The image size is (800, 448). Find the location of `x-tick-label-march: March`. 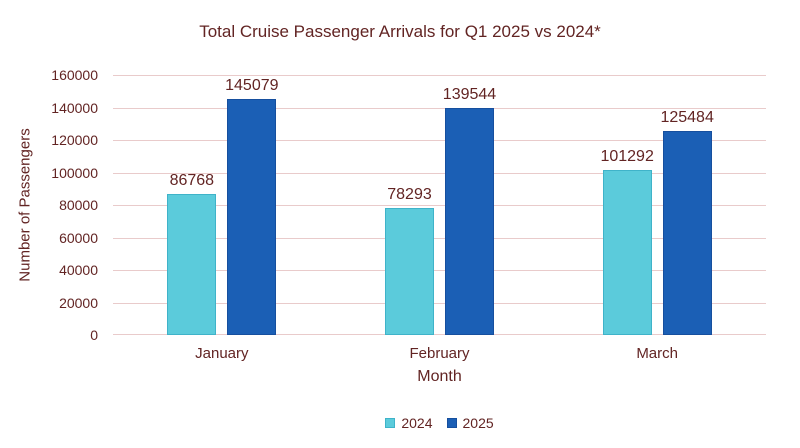

x-tick-label-march: March is located at coordinates (657, 353).